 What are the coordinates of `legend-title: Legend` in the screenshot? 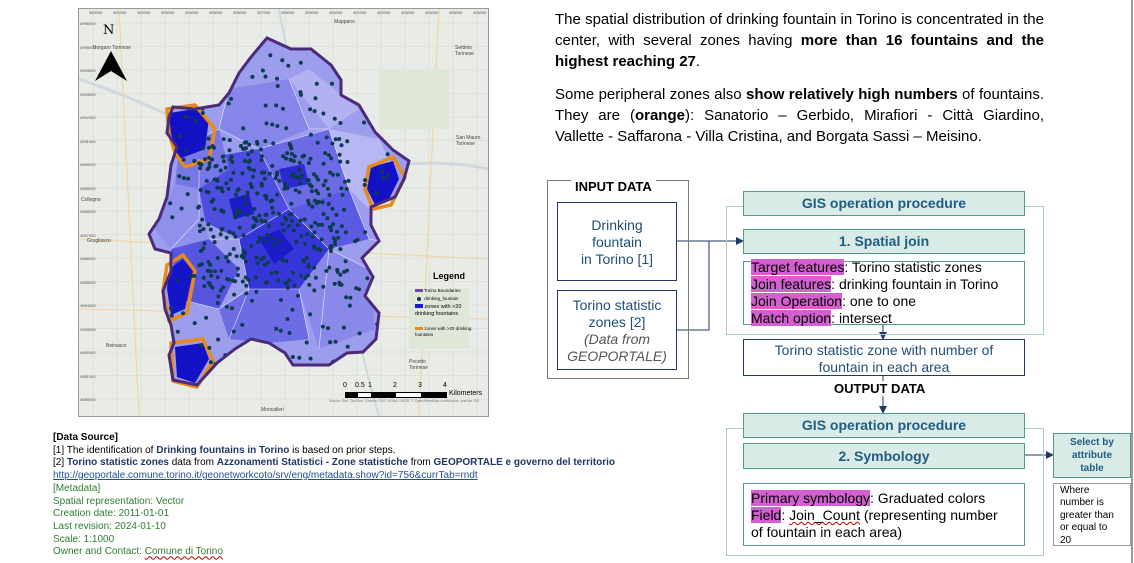 It's located at (449, 276).